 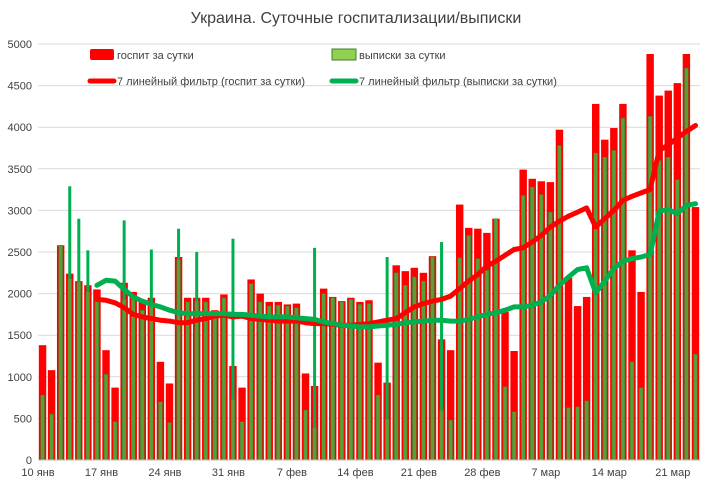 I want to click on x-tick-label: 17 янв, so click(x=101, y=473).